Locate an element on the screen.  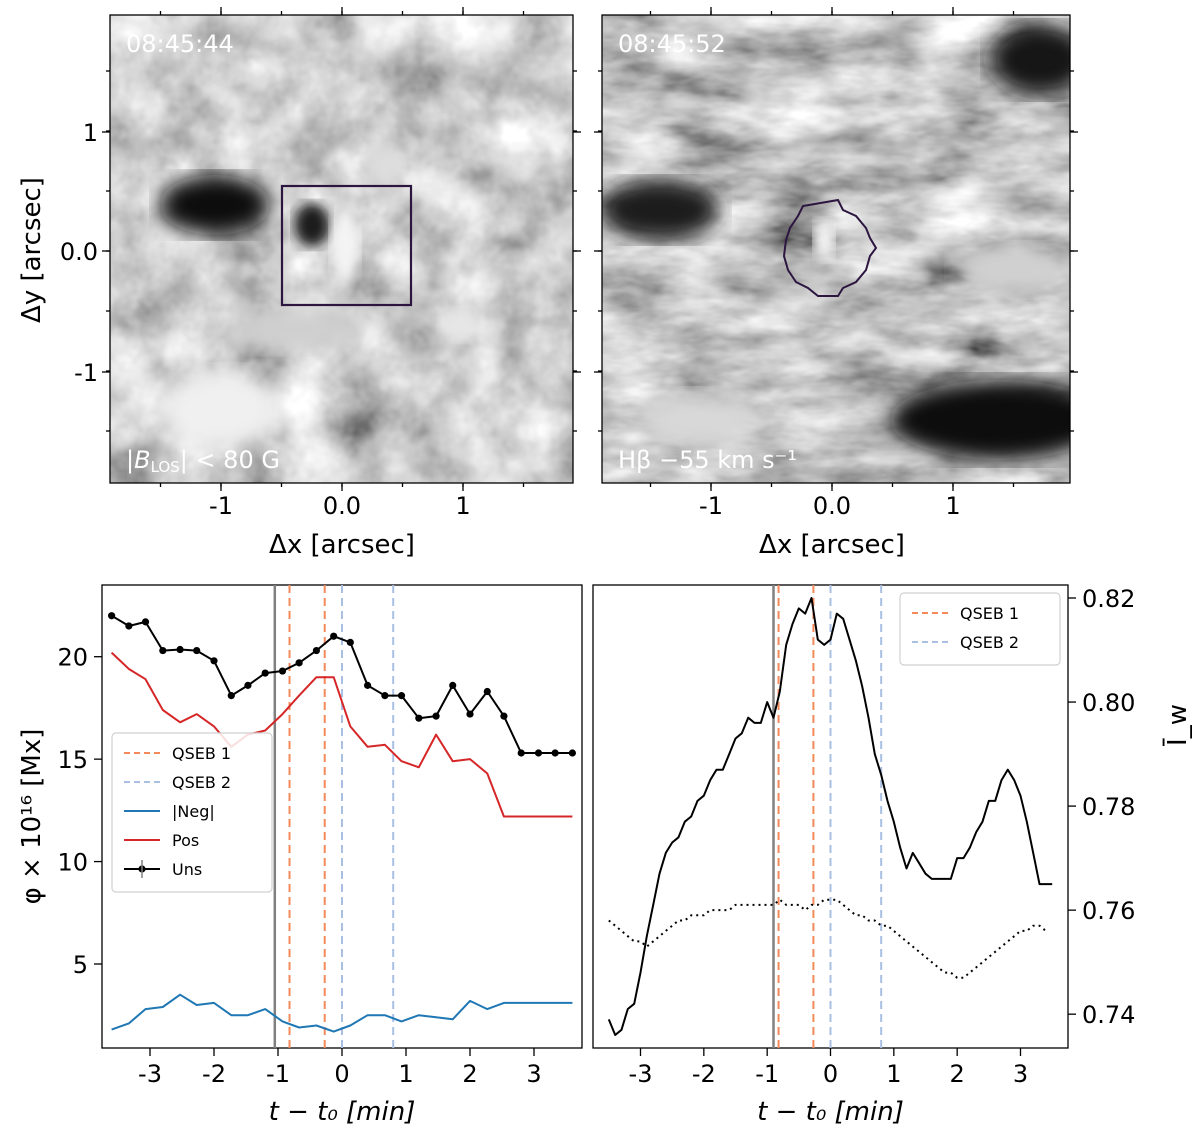
y-axis-title: Ī_w is located at coordinates (1177, 725).